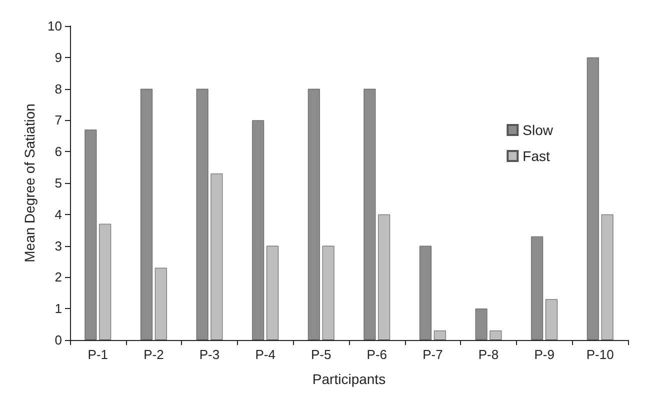 Image resolution: width=658 pixels, height=410 pixels. Describe the element at coordinates (349, 379) in the screenshot. I see `x-axis-title: Participants` at that location.